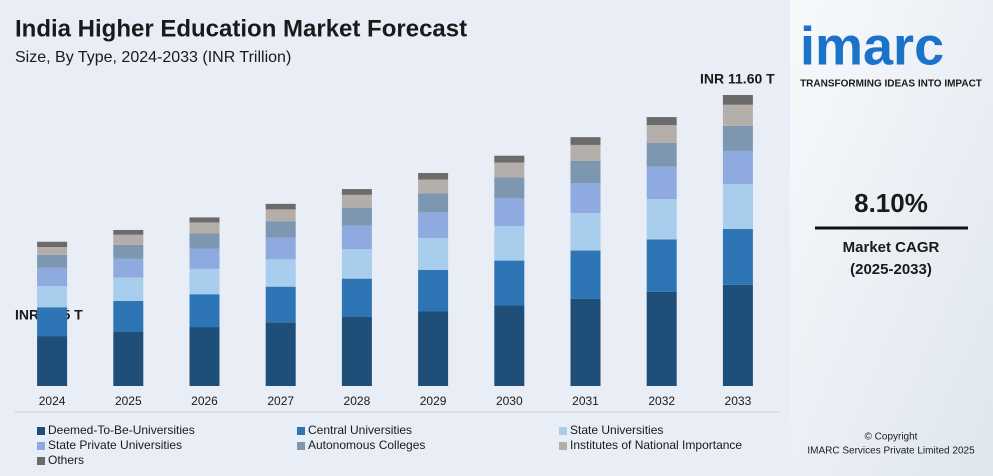 This screenshot has height=476, width=993. Describe the element at coordinates (357, 401) in the screenshot. I see `x-tick-label: 2028` at that location.